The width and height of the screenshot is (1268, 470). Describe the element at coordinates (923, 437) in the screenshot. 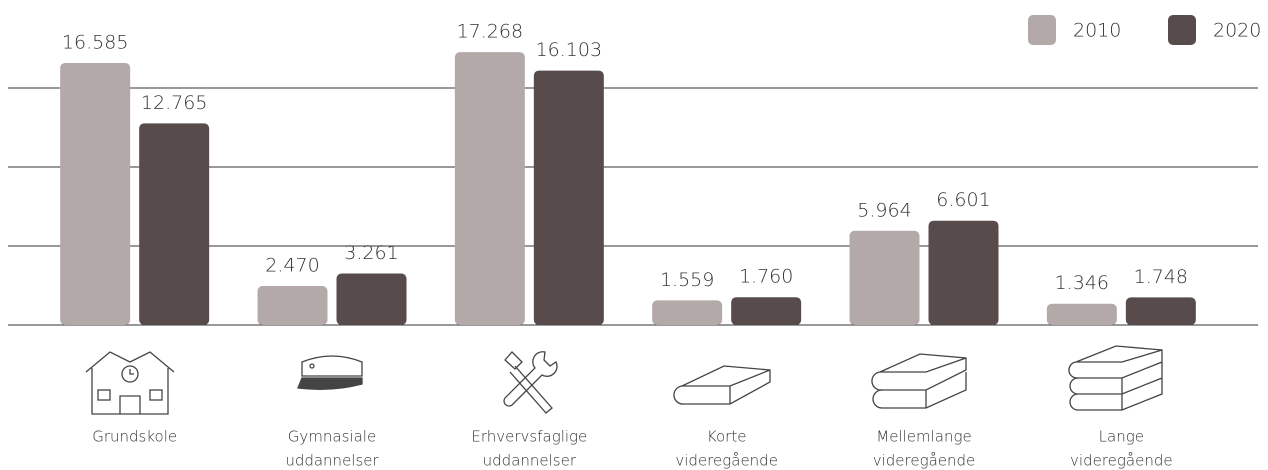

I see `x-tick-label: Mellemlange` at that location.